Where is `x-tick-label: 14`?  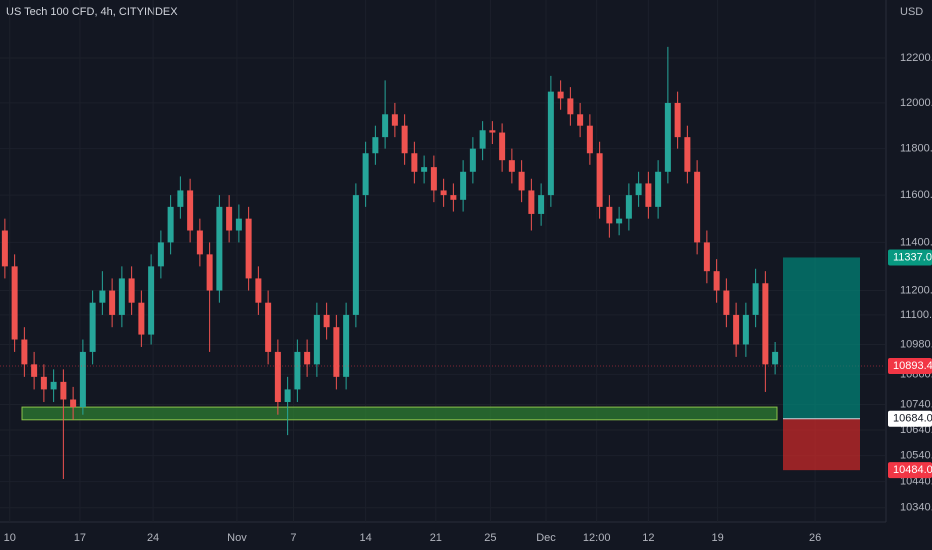 x-tick-label: 14 is located at coordinates (365, 538).